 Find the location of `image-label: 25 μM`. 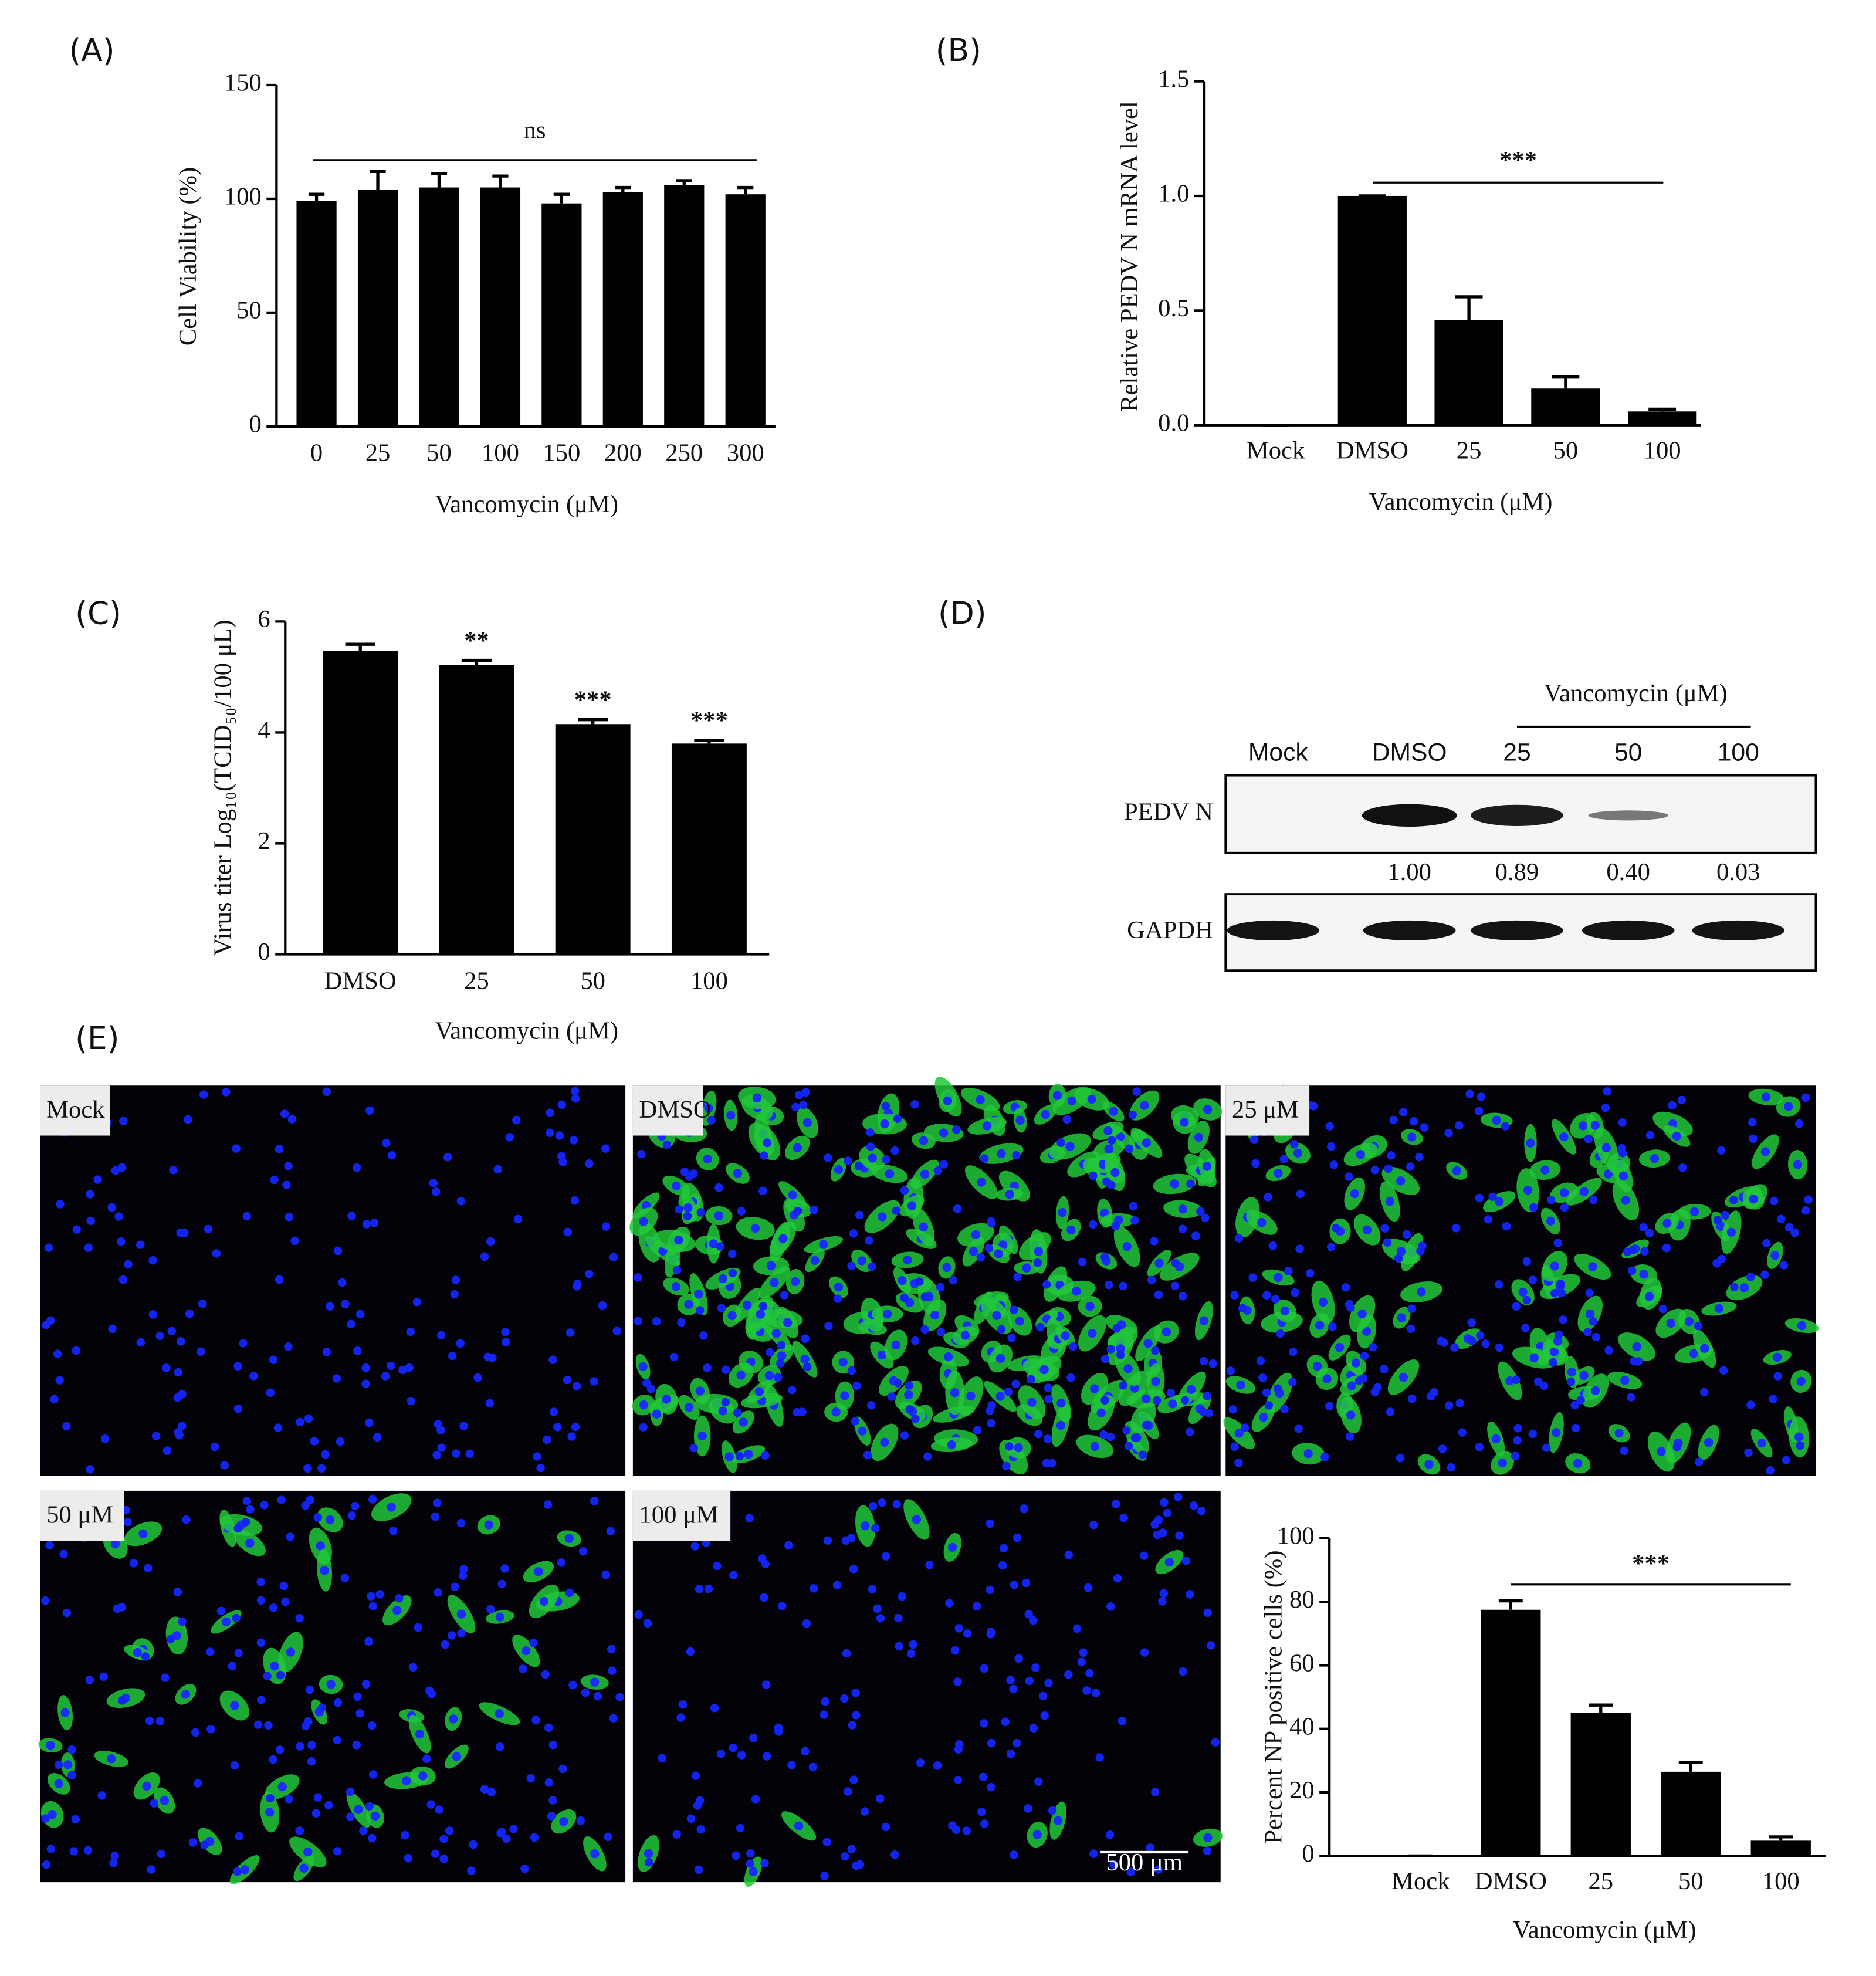

image-label: 25 μM is located at coordinates (1265, 1110).